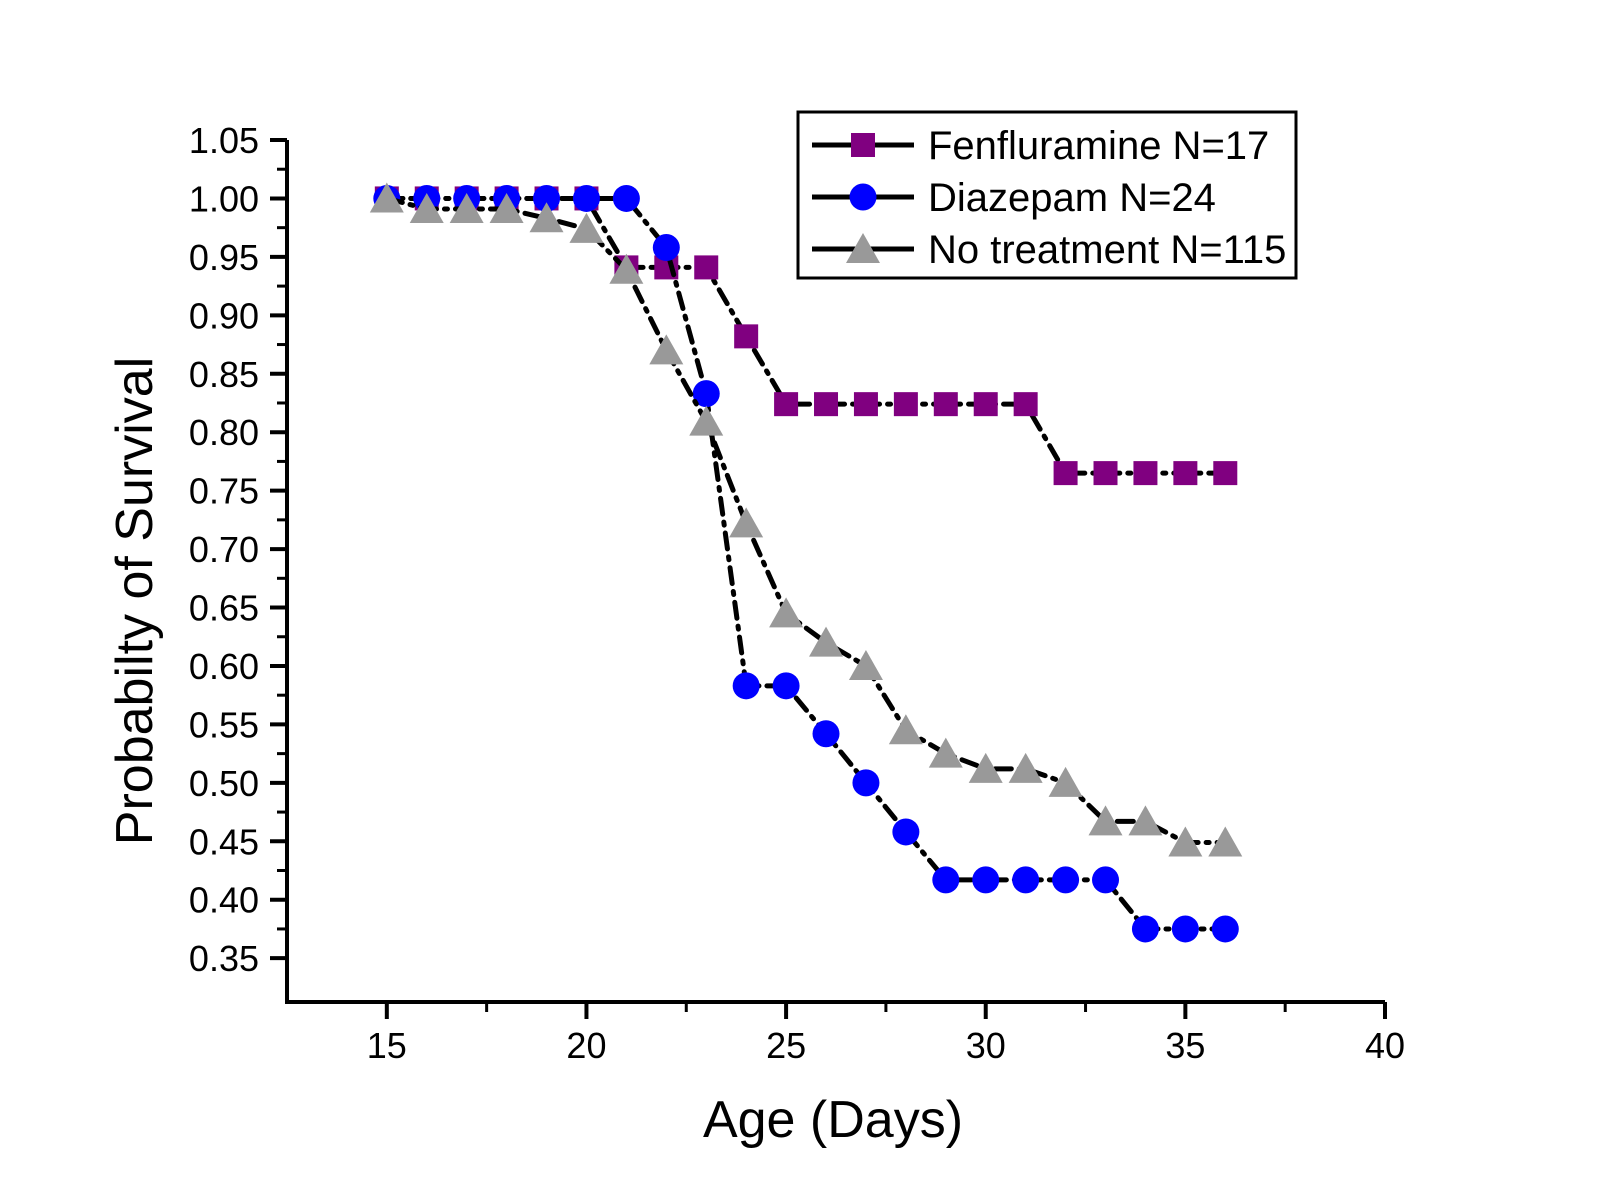  I want to click on x-axis-title: Age (Days), so click(833, 1120).